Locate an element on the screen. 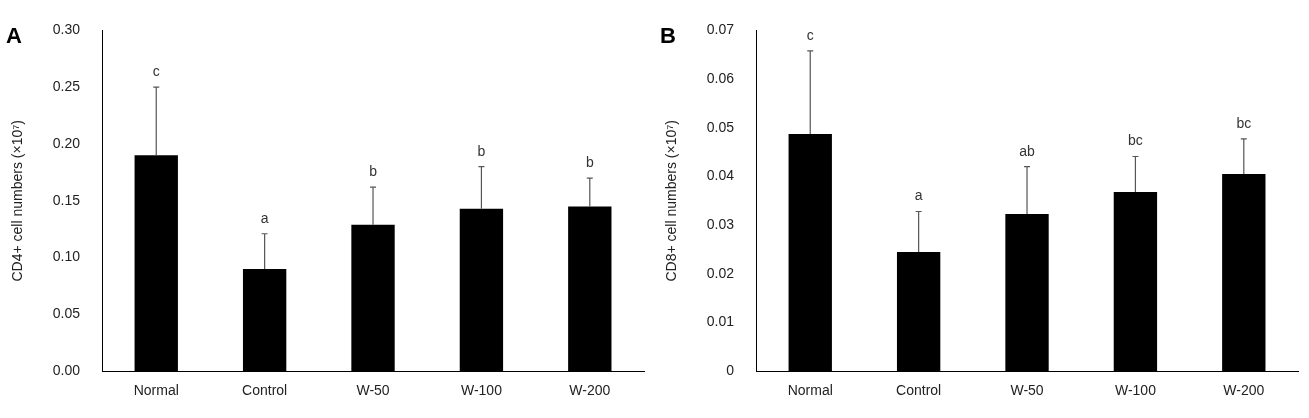 The height and width of the screenshot is (418, 1309). y-axis-title: CD4+ cell numbers (×10⁷) is located at coordinates (17, 201).